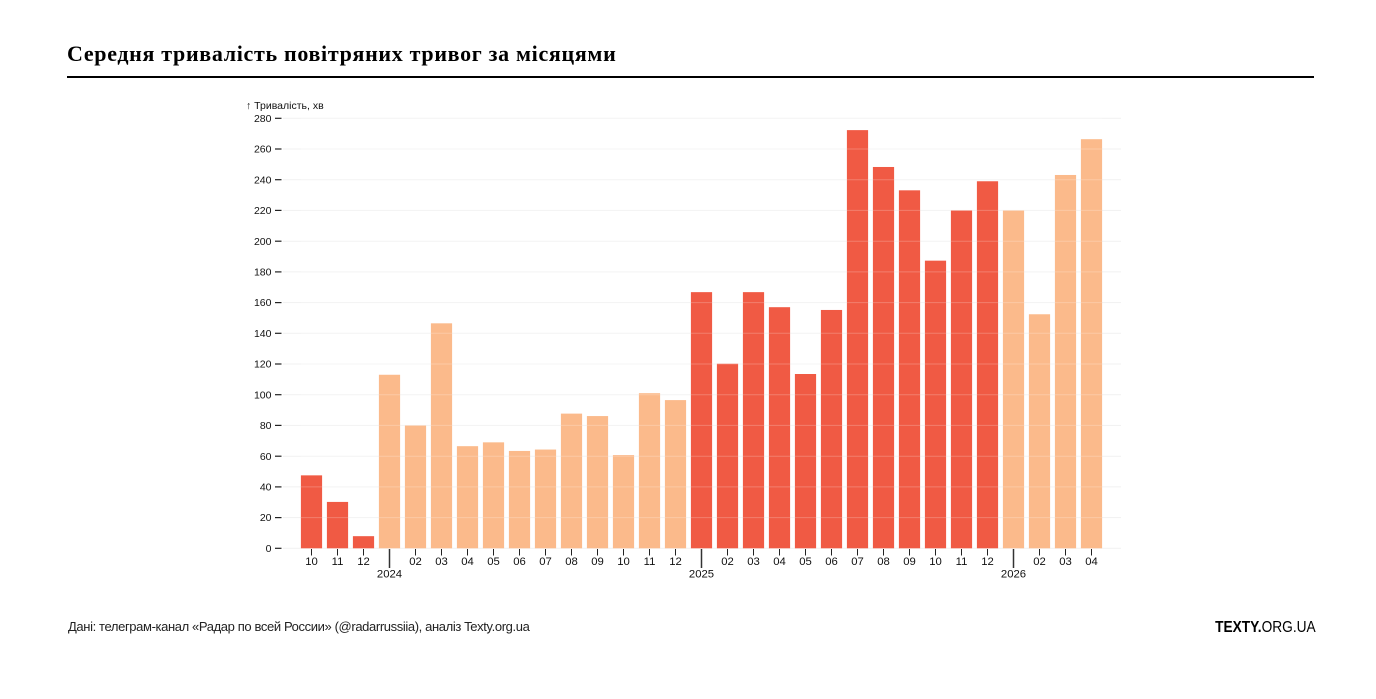 This screenshot has height=699, width=1376. What do you see at coordinates (263, 365) in the screenshot?
I see `svg-text: 120` at bounding box center [263, 365].